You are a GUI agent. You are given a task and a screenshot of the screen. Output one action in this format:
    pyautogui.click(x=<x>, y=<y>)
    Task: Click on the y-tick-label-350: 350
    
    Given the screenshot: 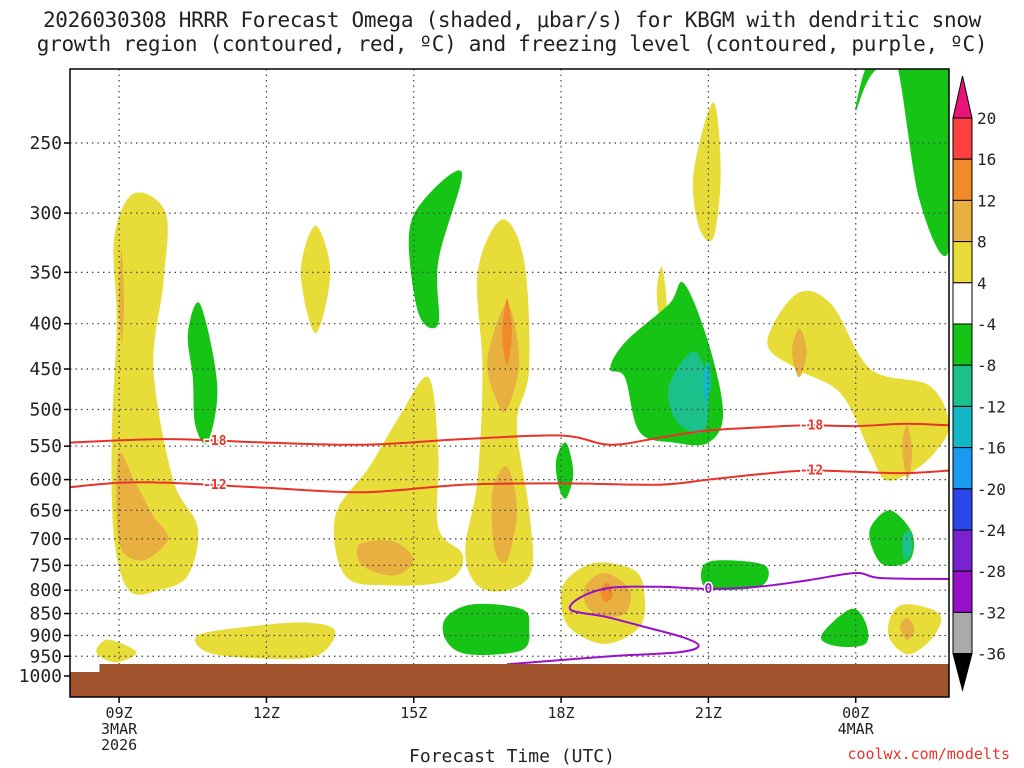 What is the action you would take?
    pyautogui.click(x=45, y=272)
    